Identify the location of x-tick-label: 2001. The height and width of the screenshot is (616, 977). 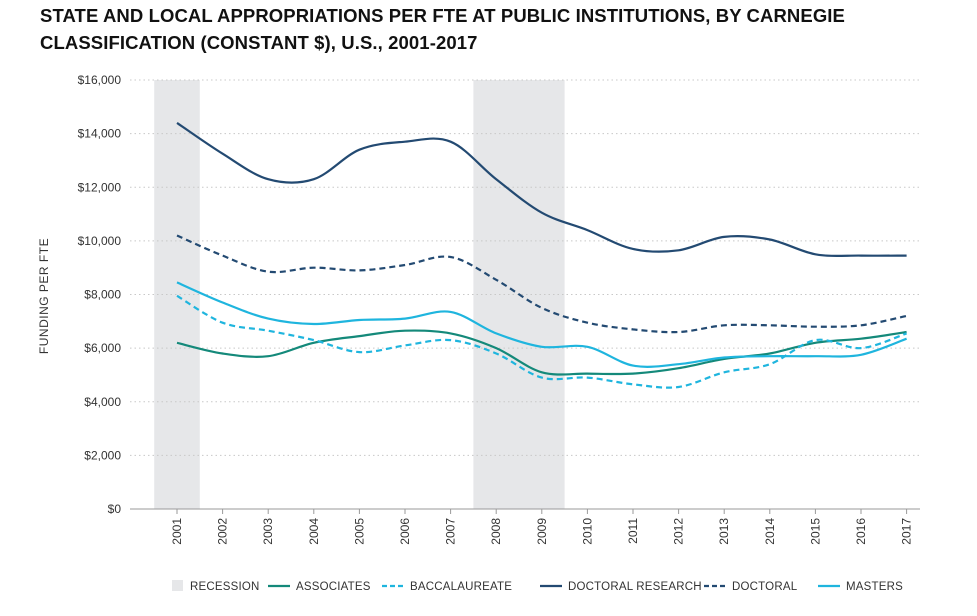
(177, 531).